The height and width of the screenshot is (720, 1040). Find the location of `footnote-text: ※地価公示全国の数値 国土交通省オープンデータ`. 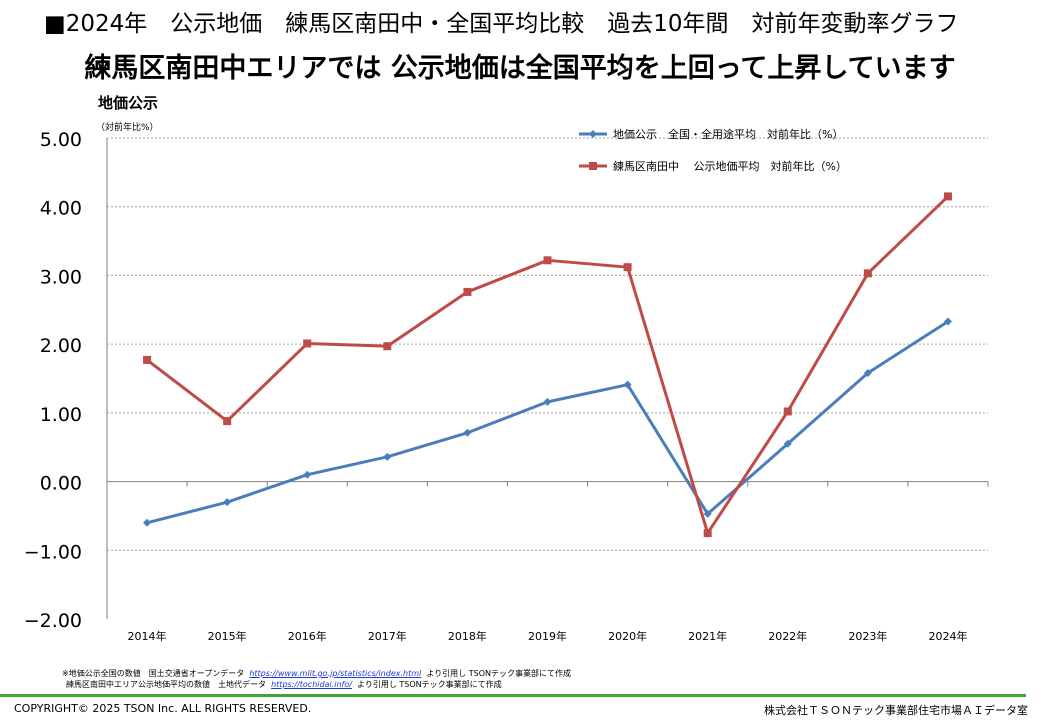

footnote-text: ※地価公示全国の数値 国土交通省オープンデータ is located at coordinates (153, 673).